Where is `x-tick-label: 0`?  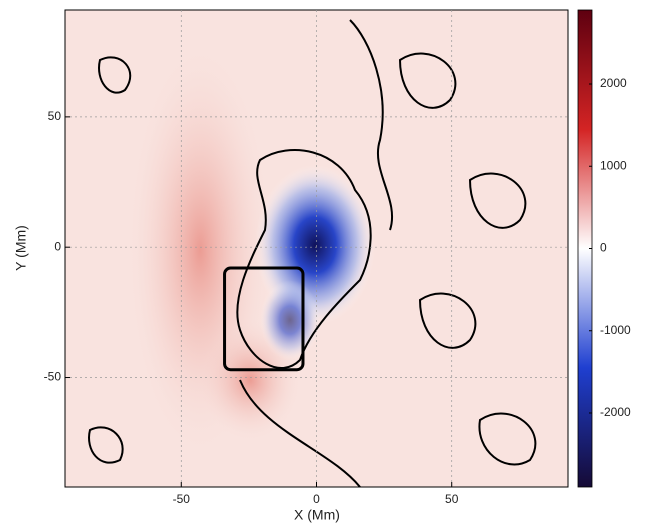 x-tick-label: 0 is located at coordinates (316, 499).